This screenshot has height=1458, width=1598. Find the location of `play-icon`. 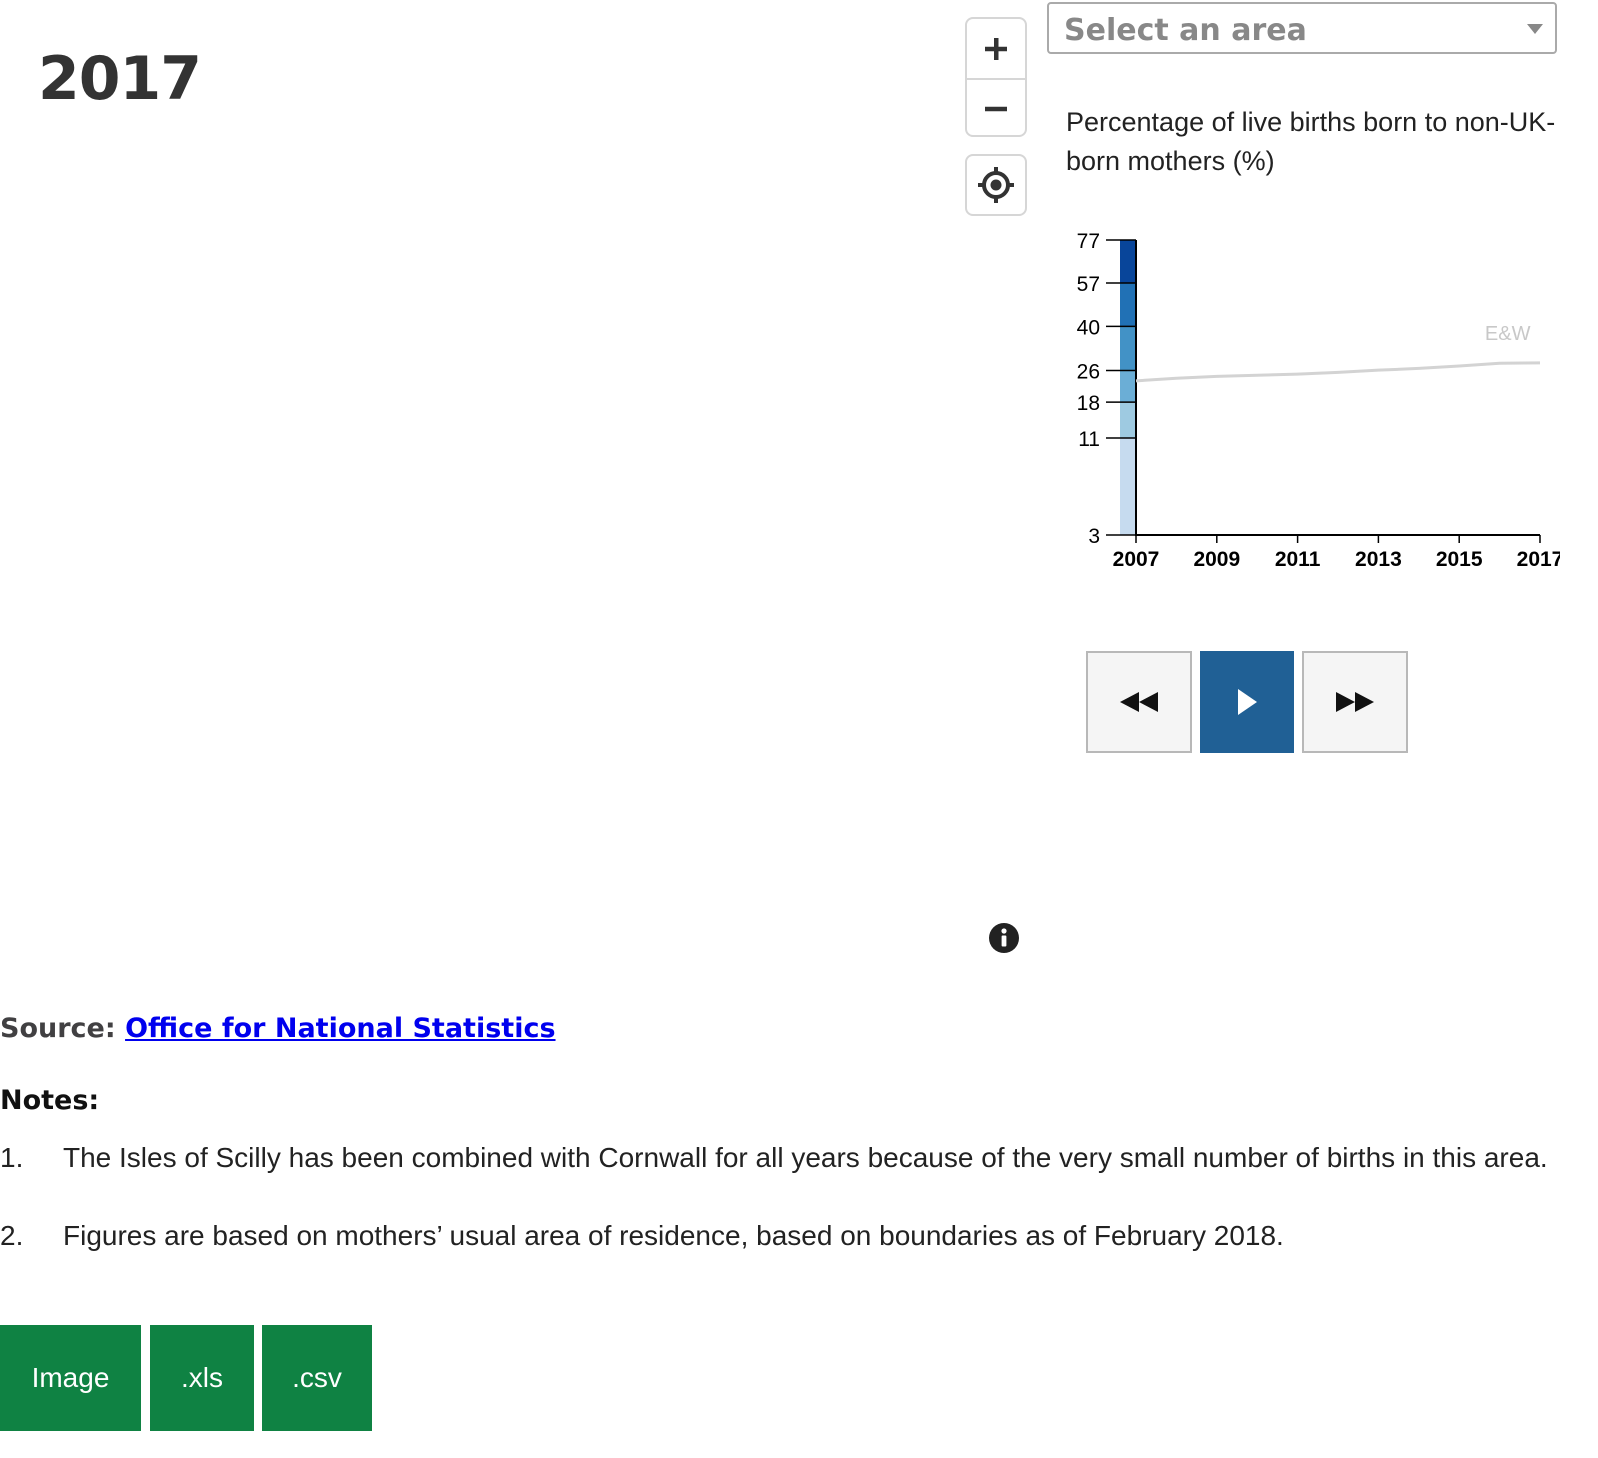

play-icon is located at coordinates (1247, 702).